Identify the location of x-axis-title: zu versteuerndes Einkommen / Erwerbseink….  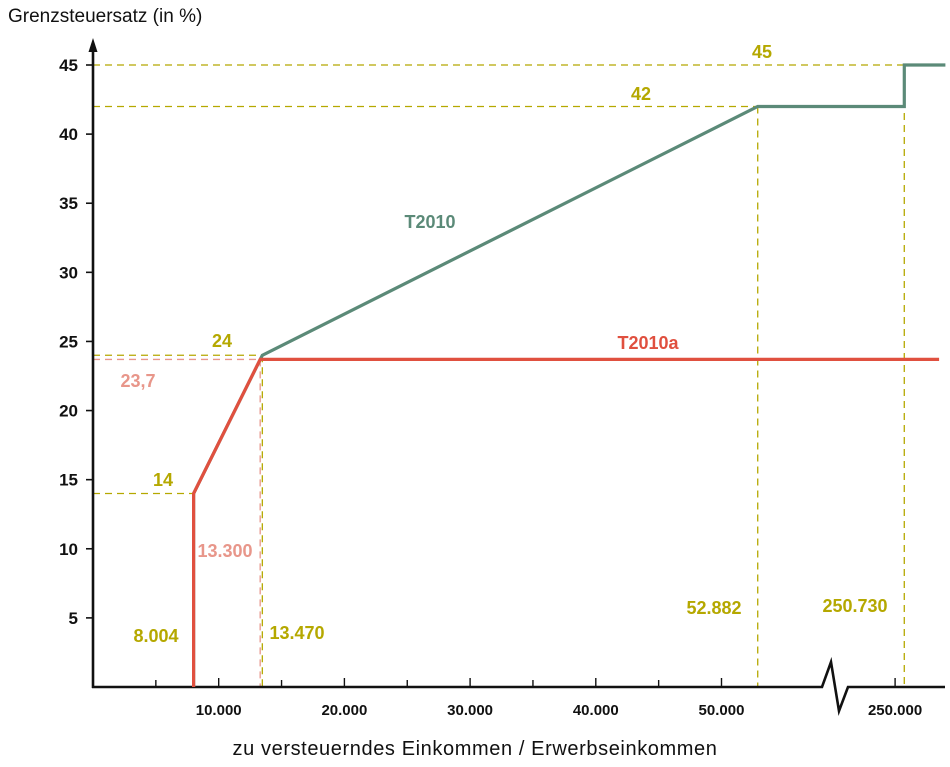
(475, 749).